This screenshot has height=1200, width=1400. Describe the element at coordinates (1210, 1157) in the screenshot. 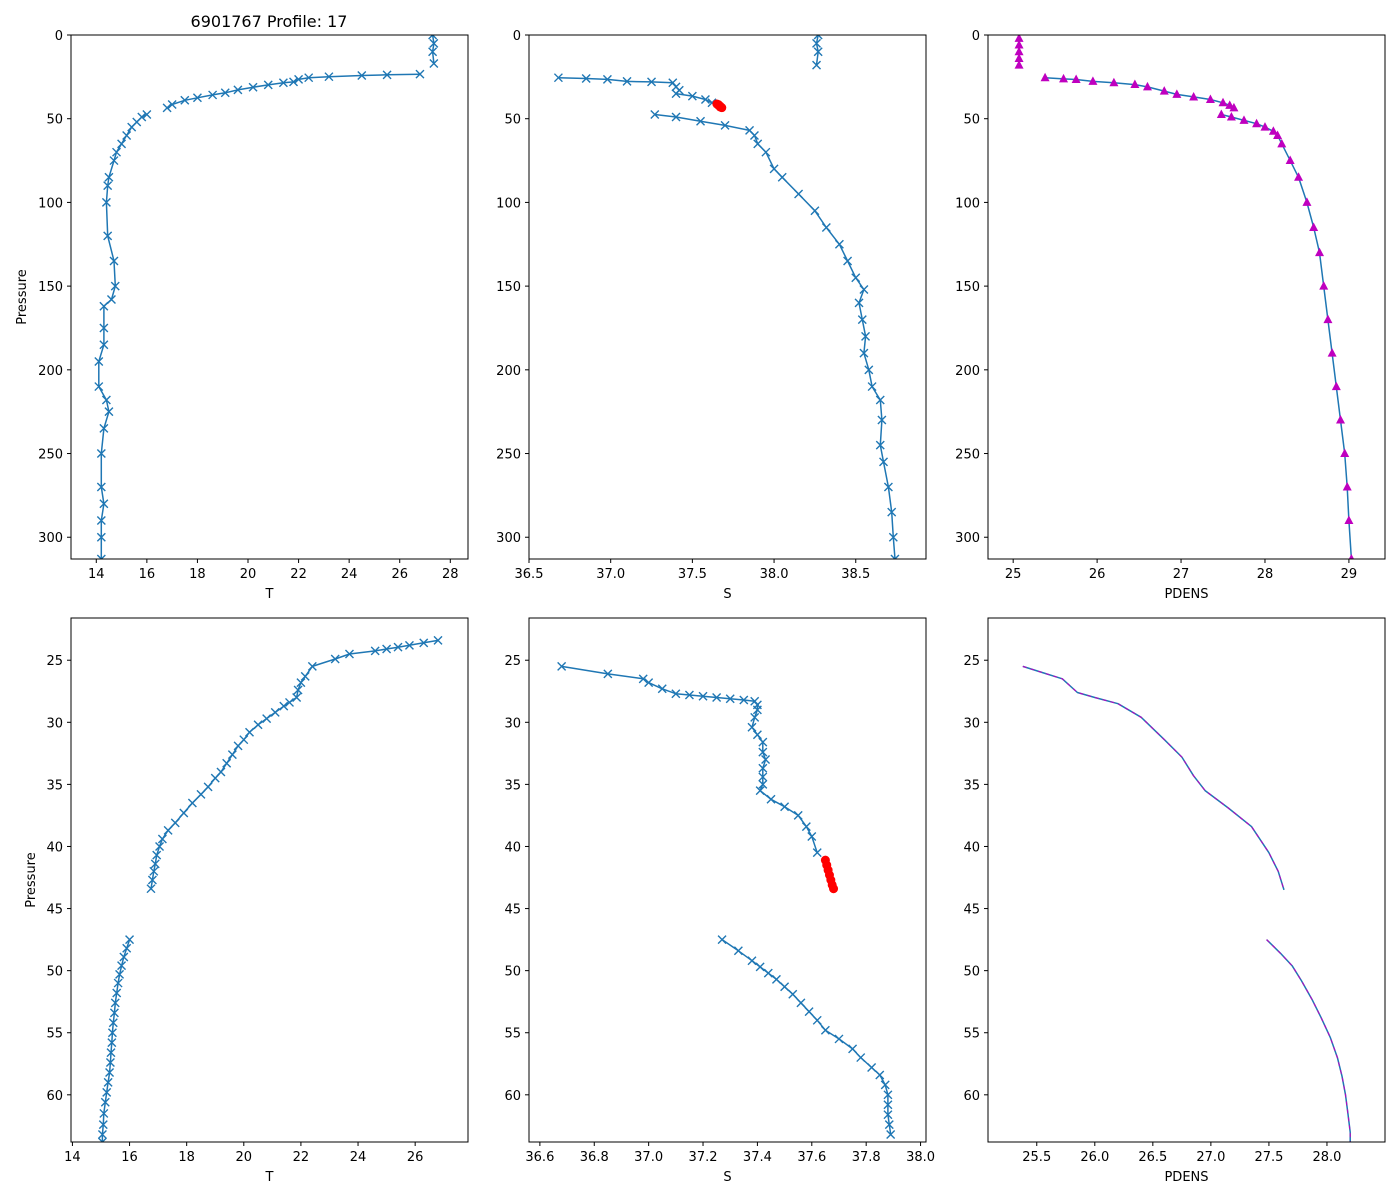

I see `x-tick-label: 27.0` at that location.